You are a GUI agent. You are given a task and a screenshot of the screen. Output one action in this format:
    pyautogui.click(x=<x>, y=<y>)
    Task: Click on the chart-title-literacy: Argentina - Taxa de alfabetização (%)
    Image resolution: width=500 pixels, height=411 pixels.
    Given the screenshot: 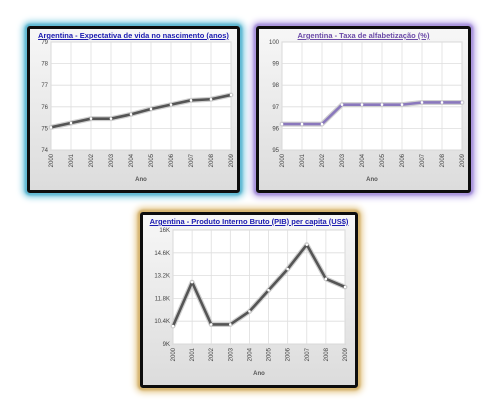 What is the action you would take?
    pyautogui.click(x=363, y=35)
    